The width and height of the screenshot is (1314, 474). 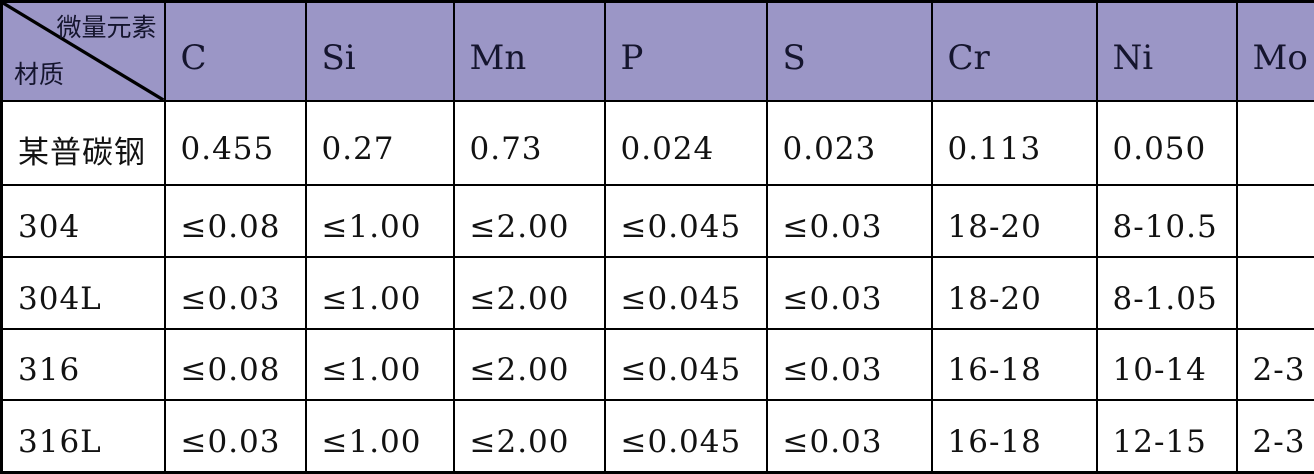 What do you see at coordinates (83, 293) in the screenshot?
I see `material-name: 304L` at bounding box center [83, 293].